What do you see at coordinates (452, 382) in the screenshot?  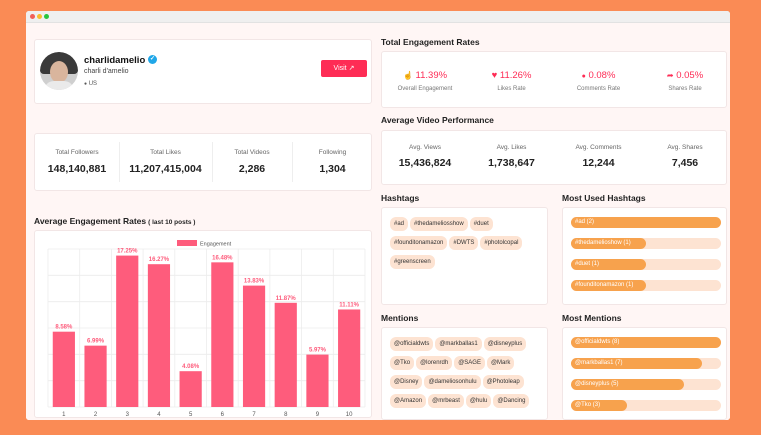 I see `mention-chip: @dameliosonhulu` at bounding box center [452, 382].